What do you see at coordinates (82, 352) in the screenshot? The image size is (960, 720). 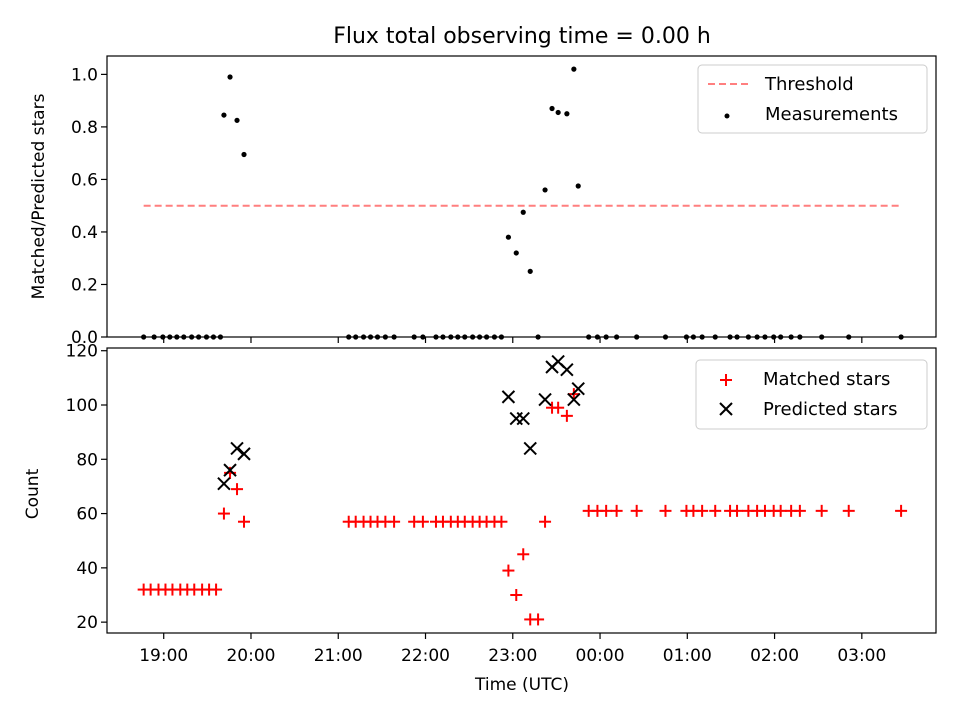 I see `bottom-ytick-label: 120` at bounding box center [82, 352].